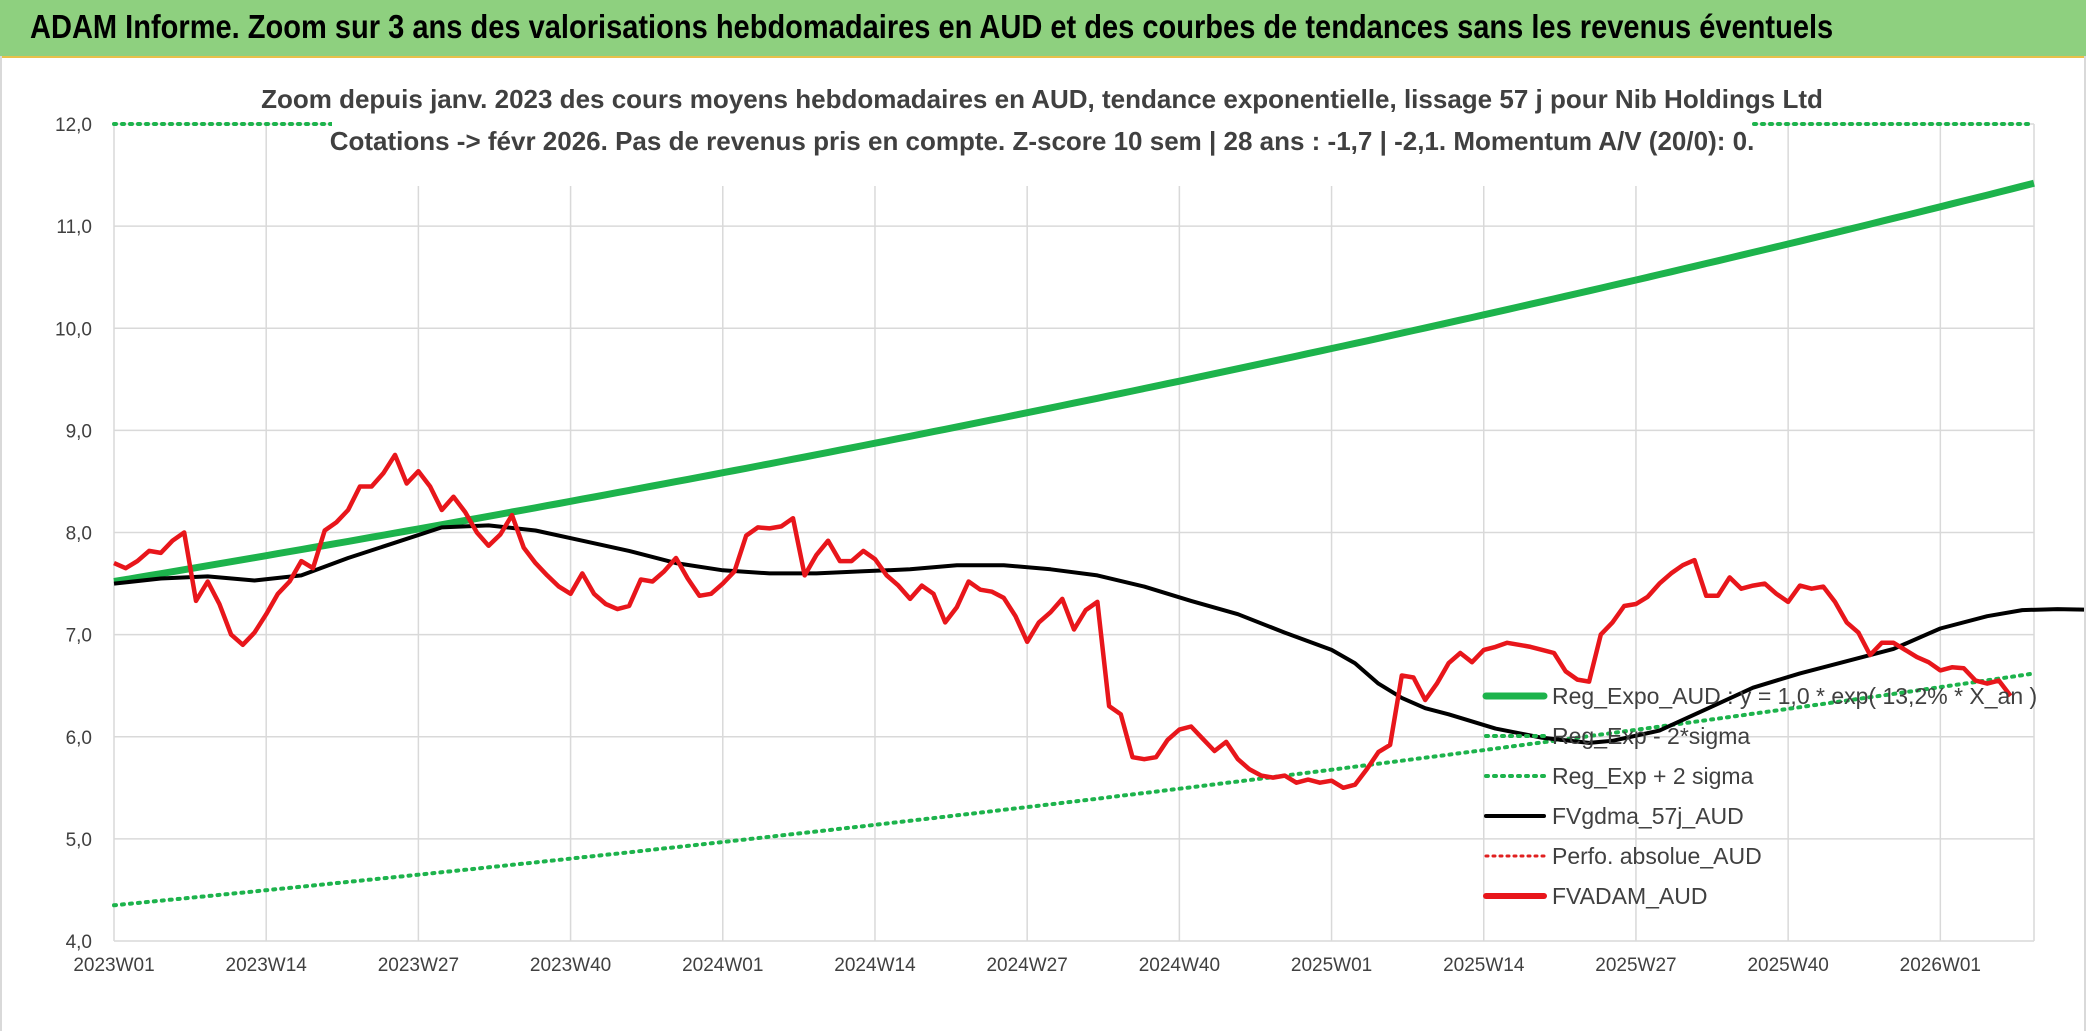  Describe the element at coordinates (1940, 965) in the screenshot. I see `x-tick-label: 2026W01` at that location.